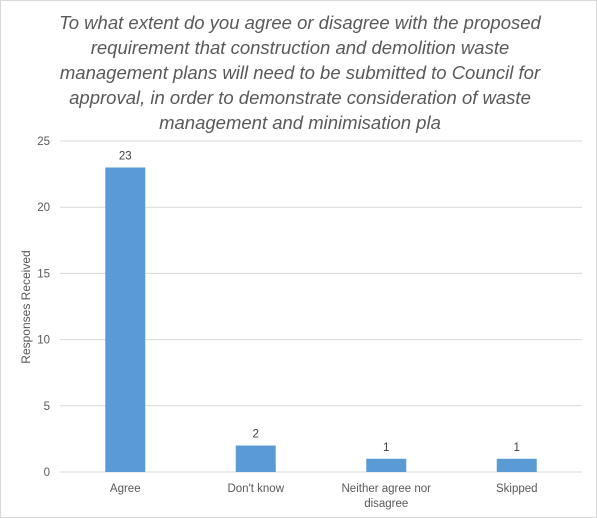 The image size is (597, 518). Describe the element at coordinates (43, 274) in the screenshot. I see `y-tick-label: 15` at that location.